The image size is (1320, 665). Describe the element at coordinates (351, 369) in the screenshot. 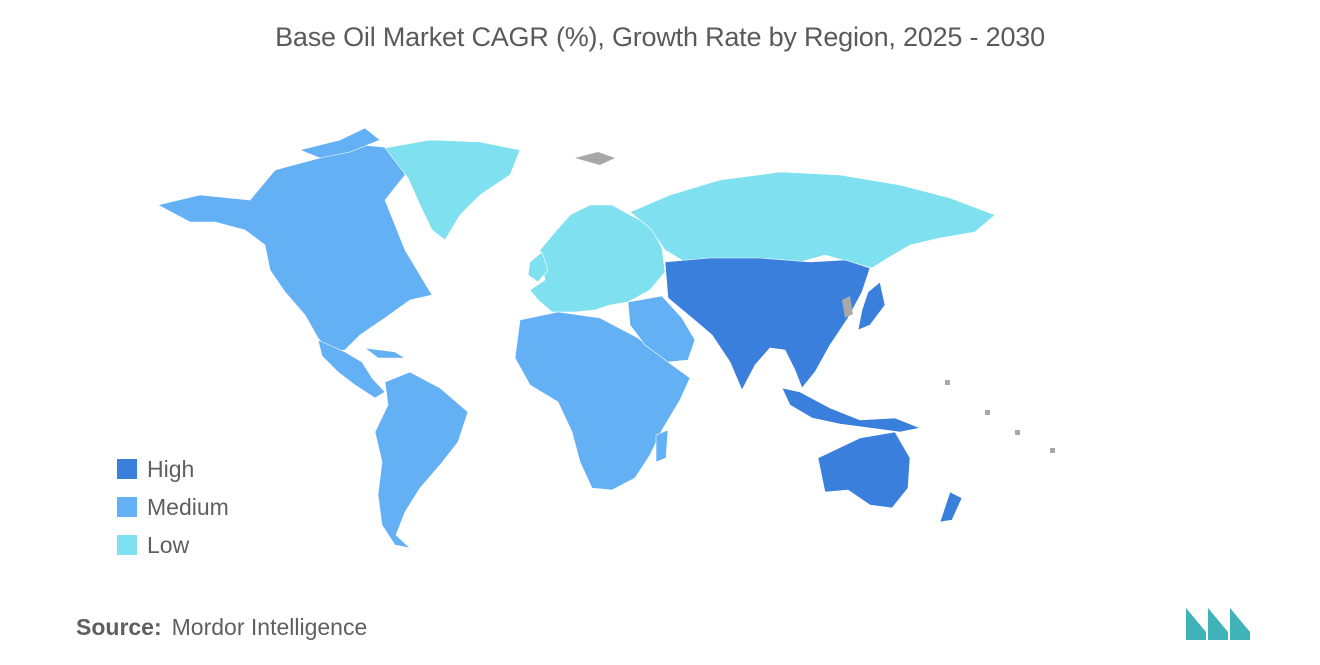

I see `central-america-shape` at that location.